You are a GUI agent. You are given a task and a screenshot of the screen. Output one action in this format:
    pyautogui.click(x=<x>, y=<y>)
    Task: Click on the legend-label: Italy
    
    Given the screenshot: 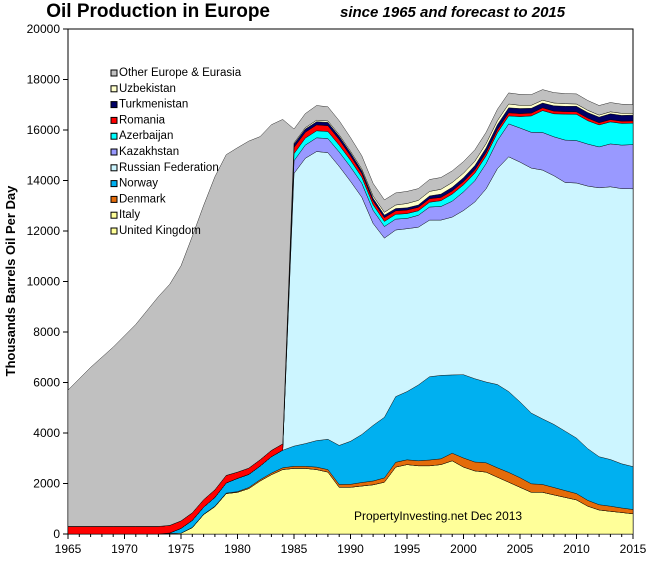 What is the action you would take?
    pyautogui.click(x=129, y=215)
    